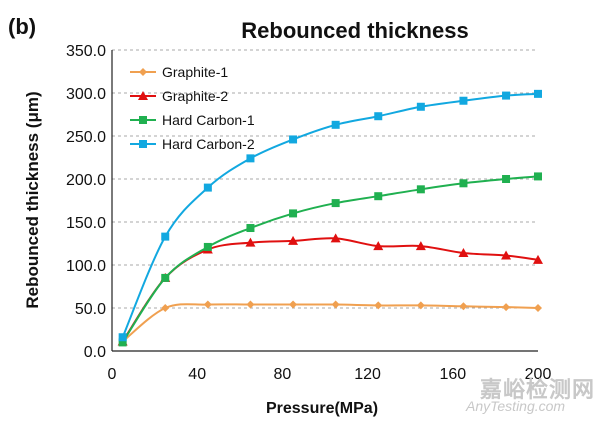 The height and width of the screenshot is (423, 600). What do you see at coordinates (90, 309) in the screenshot?
I see `y-tick-label: 50.0` at bounding box center [90, 309].